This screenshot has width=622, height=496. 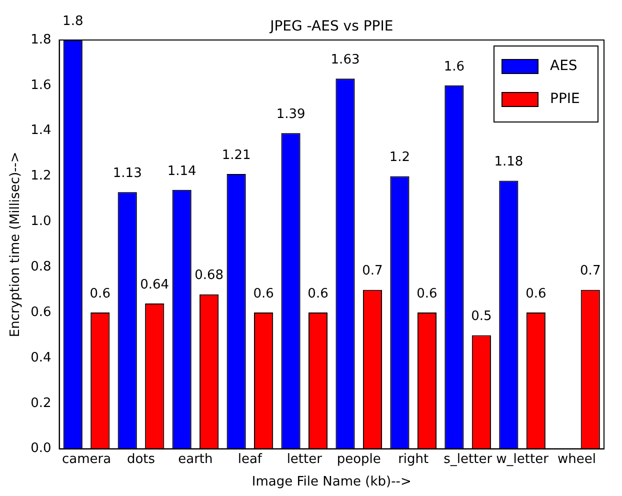 What do you see at coordinates (181, 171) in the screenshot?
I see `data-label: 1.14` at bounding box center [181, 171].